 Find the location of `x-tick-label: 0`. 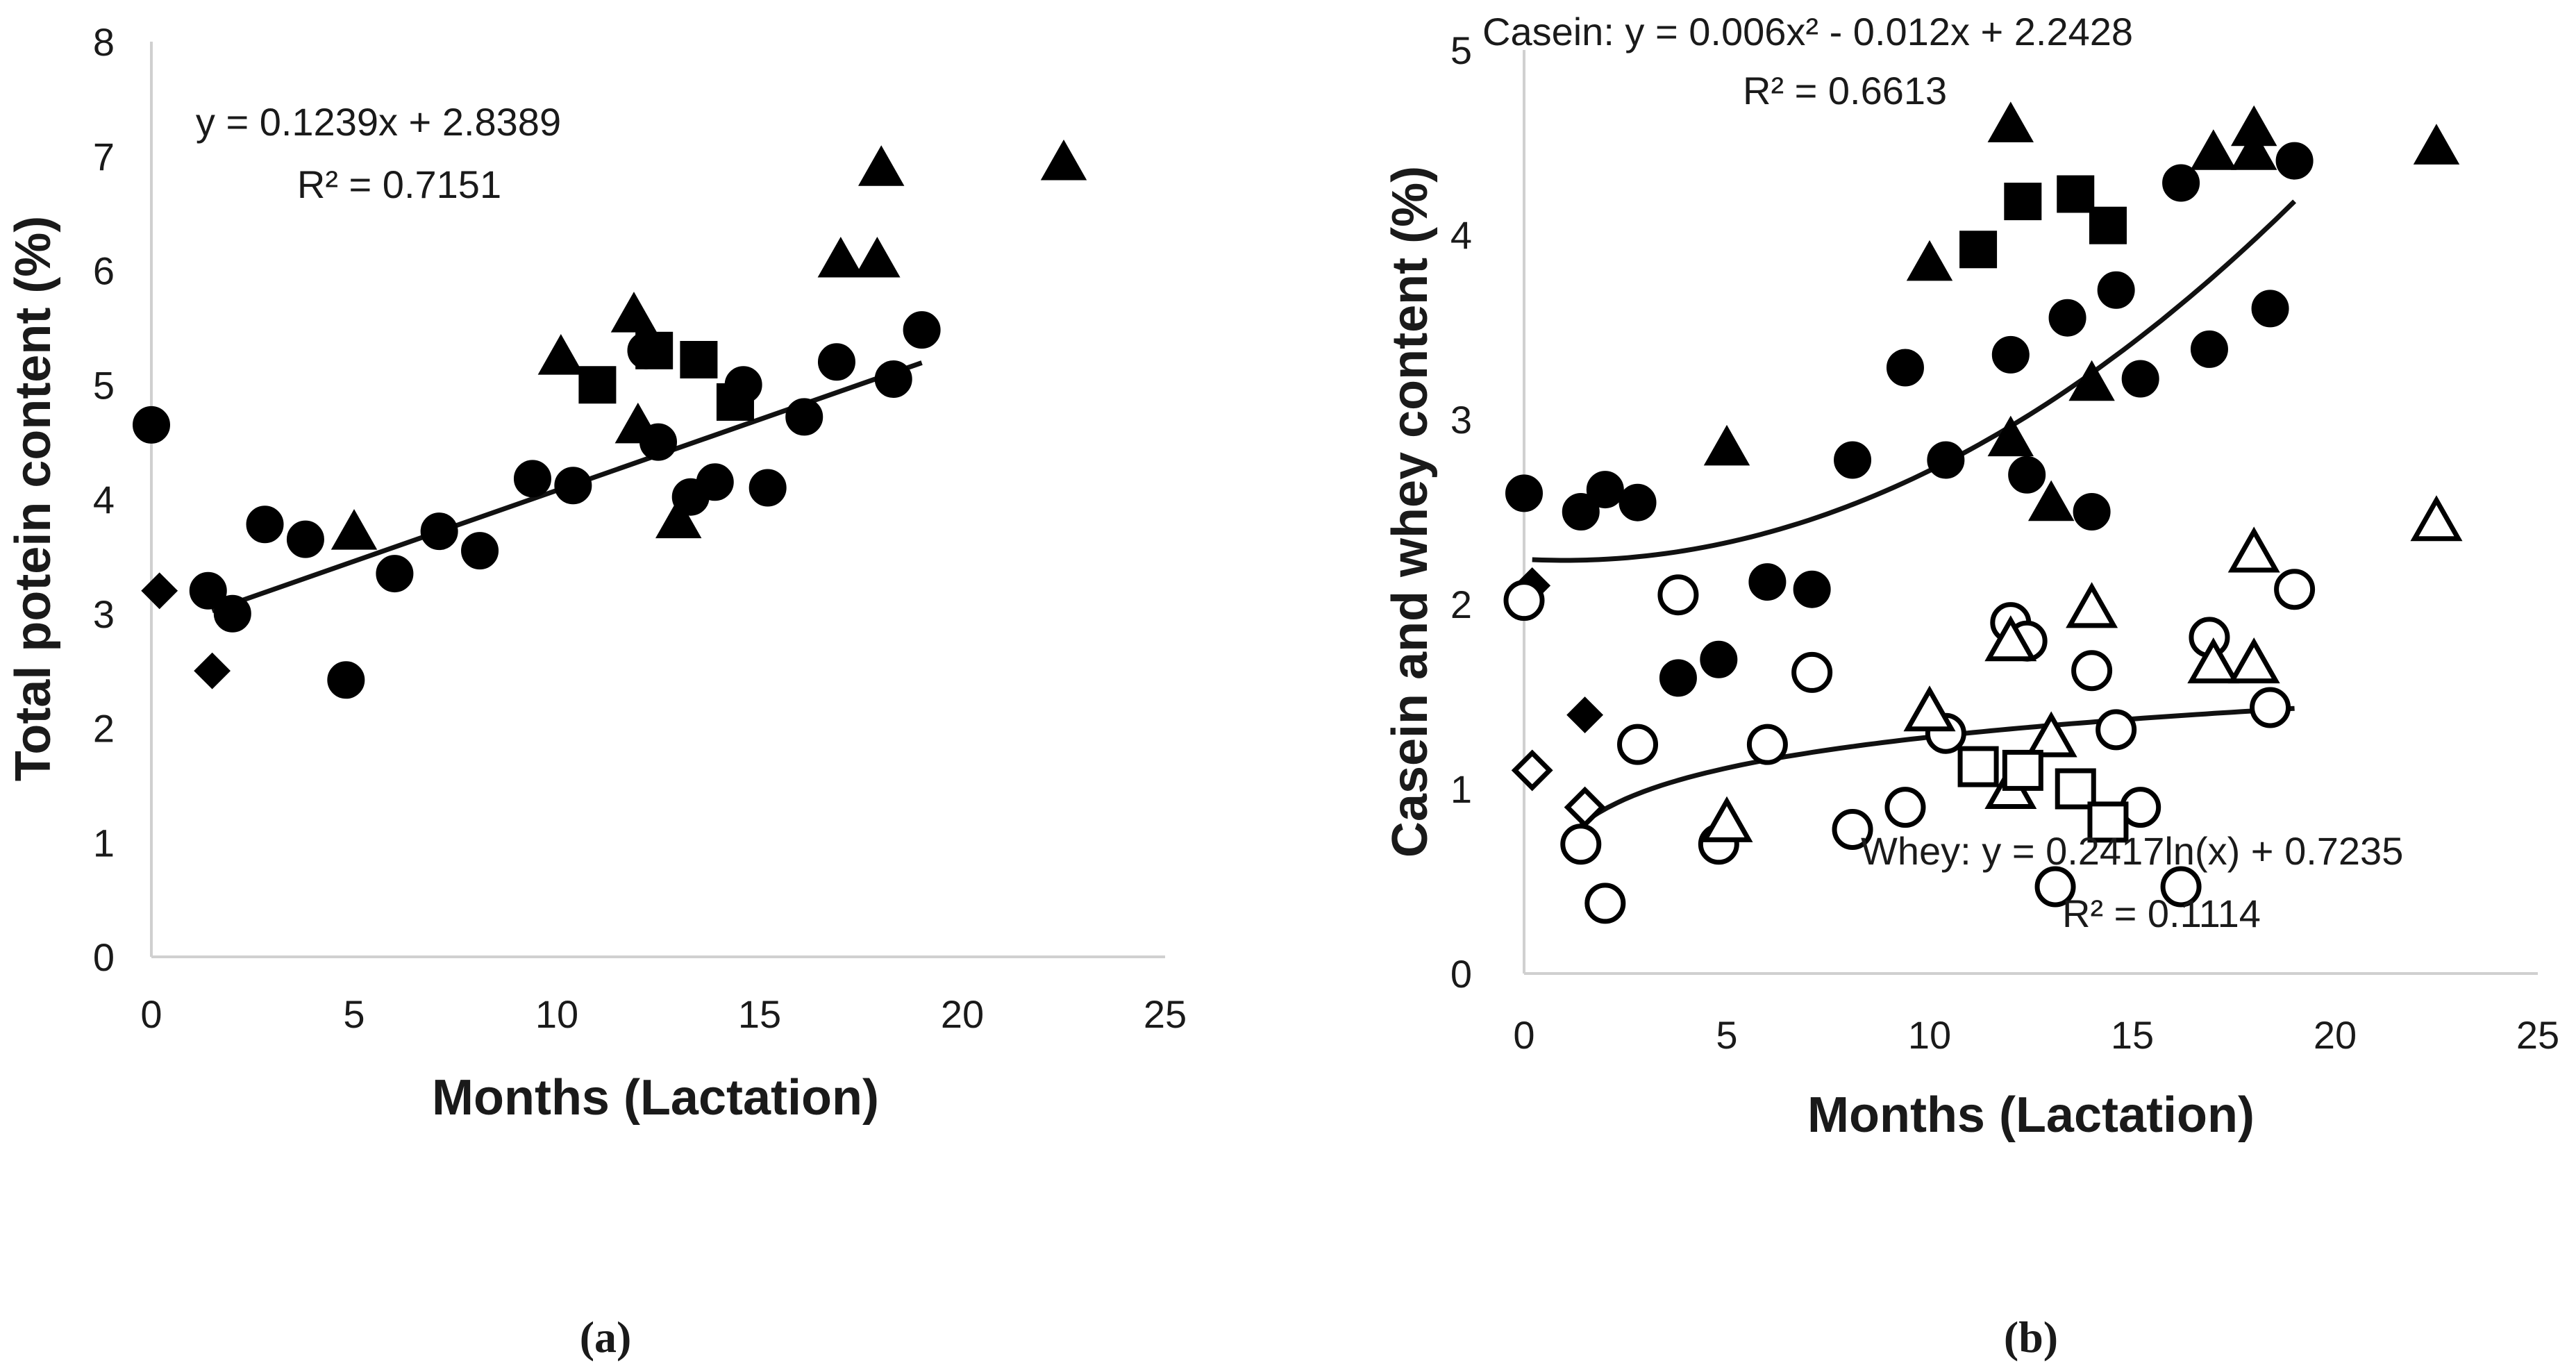

x-tick-label: 0 is located at coordinates (1523, 1035).